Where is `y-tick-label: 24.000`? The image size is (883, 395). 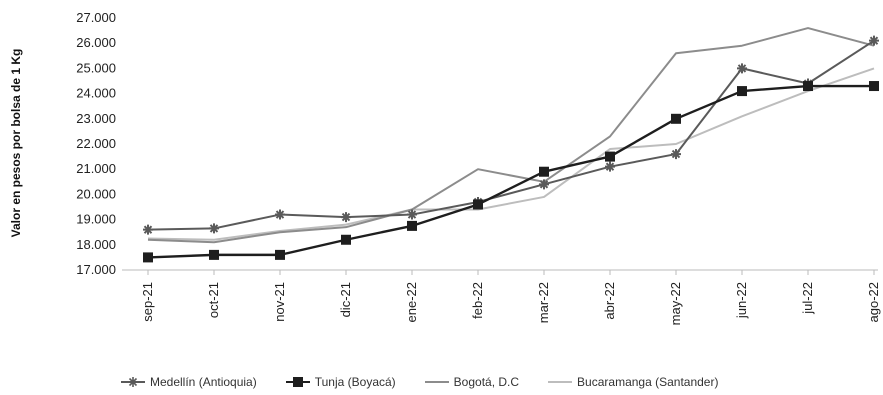 y-tick-label: 24.000 is located at coordinates (96, 93).